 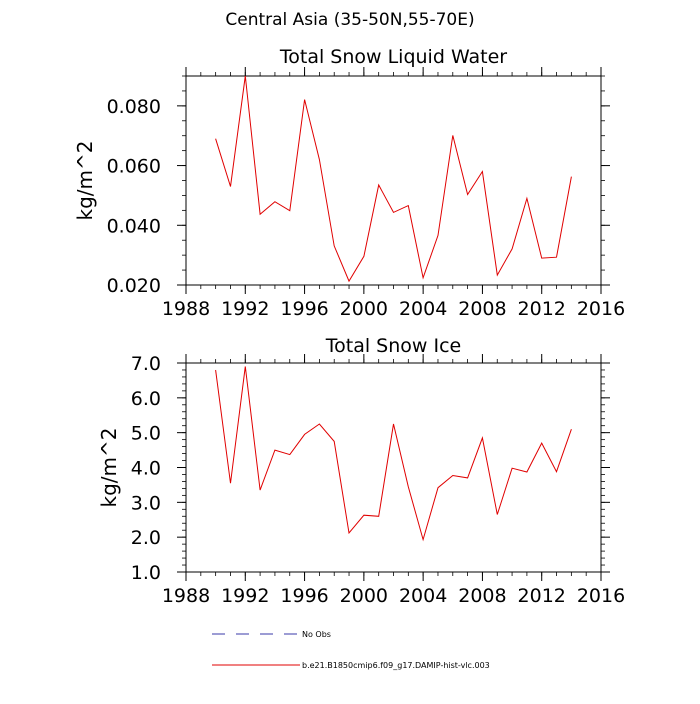 What do you see at coordinates (134, 107) in the screenshot?
I see `y-tick-label: 0.080` at bounding box center [134, 107].